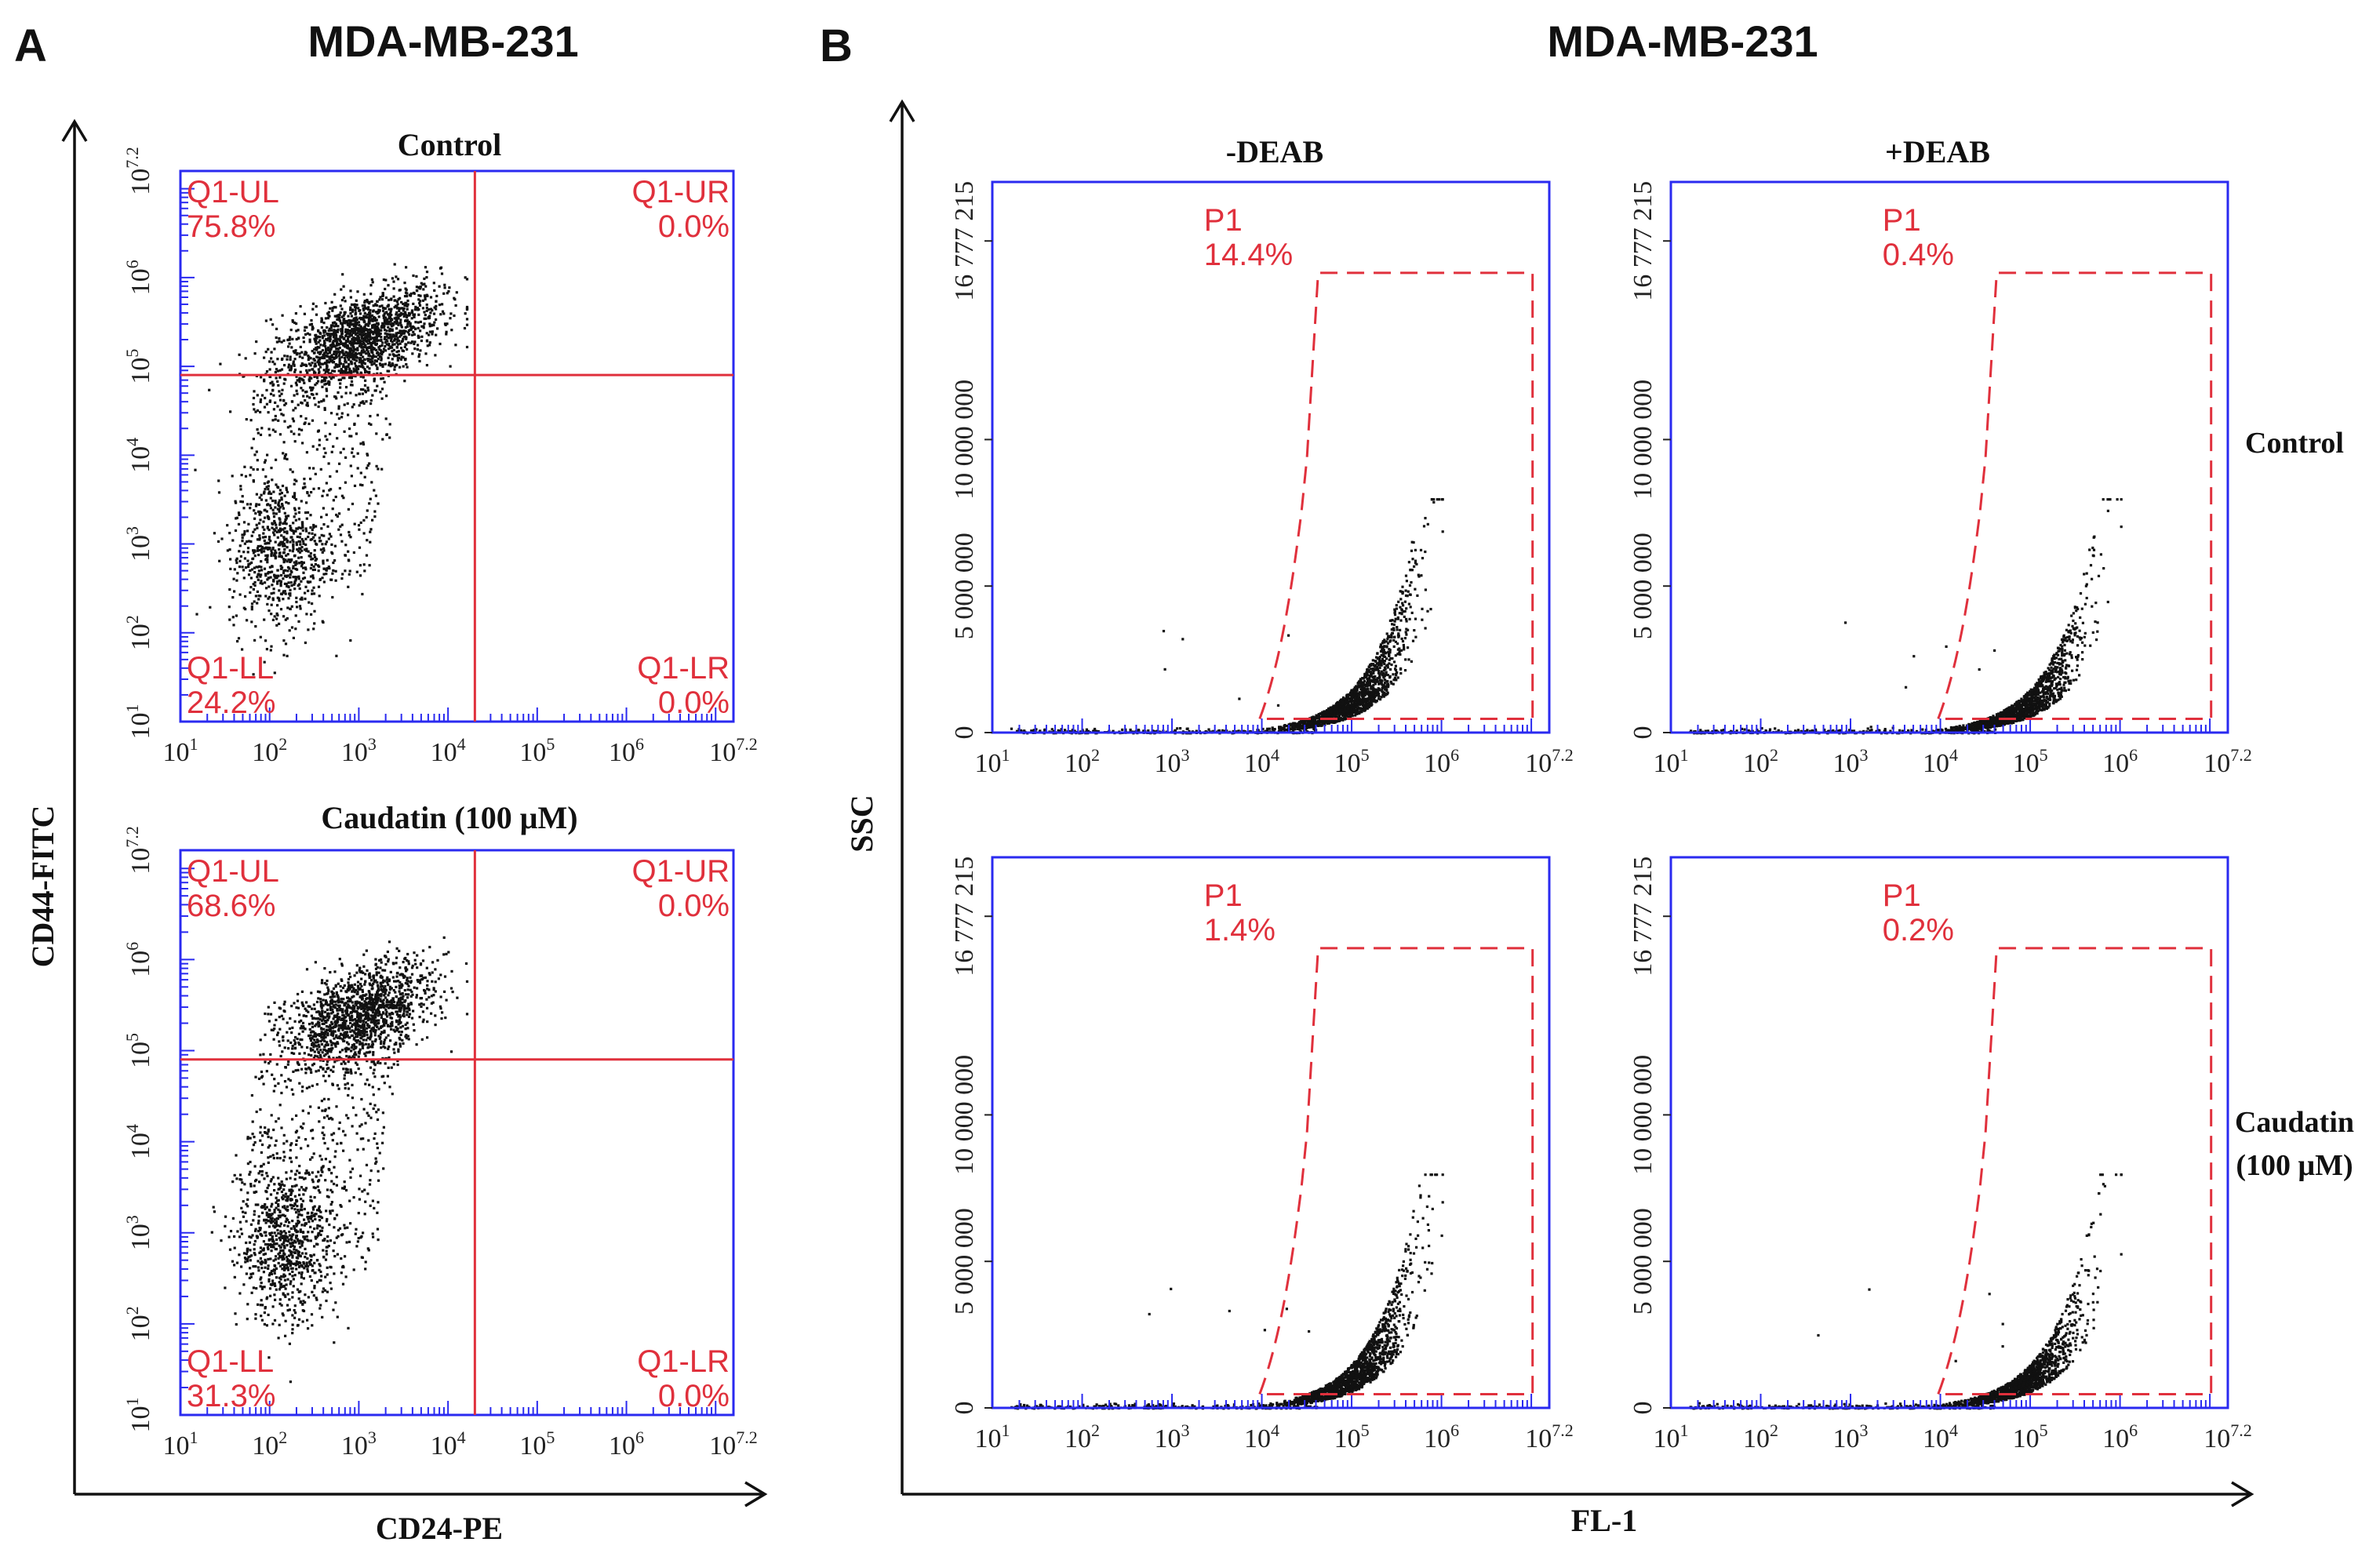 The height and width of the screenshot is (1553, 2380). What do you see at coordinates (42, 887) in the screenshot?
I see `panel-a-y-axis-title: CD44-FITC` at bounding box center [42, 887].